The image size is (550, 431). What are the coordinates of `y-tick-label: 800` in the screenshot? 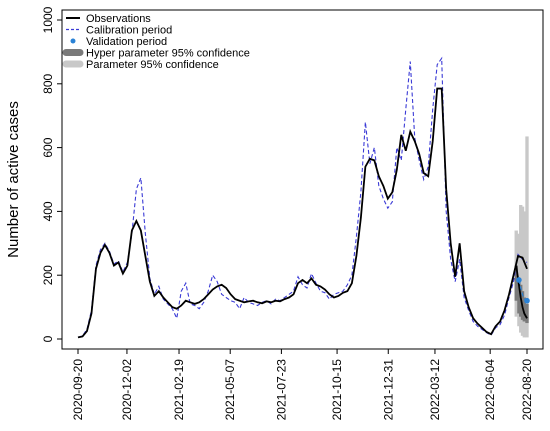 It's located at (48, 83).